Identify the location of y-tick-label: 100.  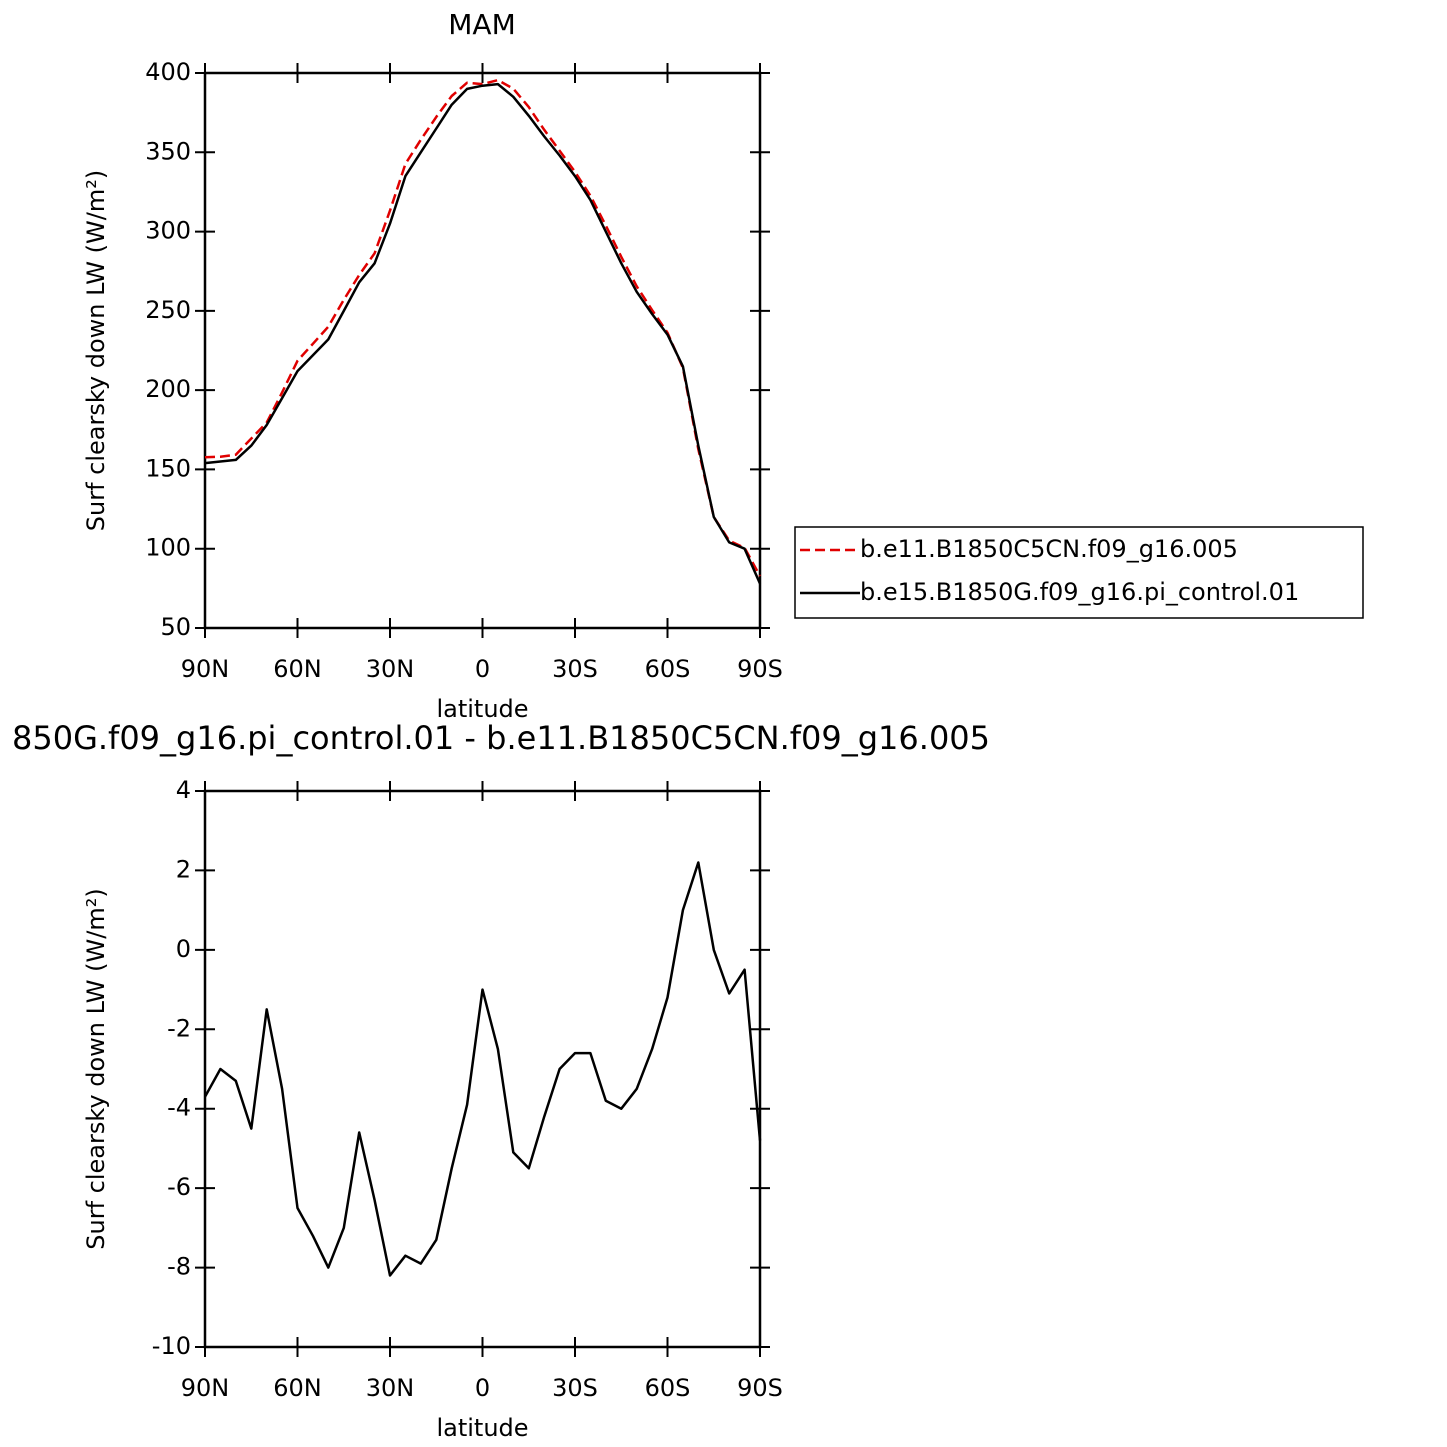
(168, 548).